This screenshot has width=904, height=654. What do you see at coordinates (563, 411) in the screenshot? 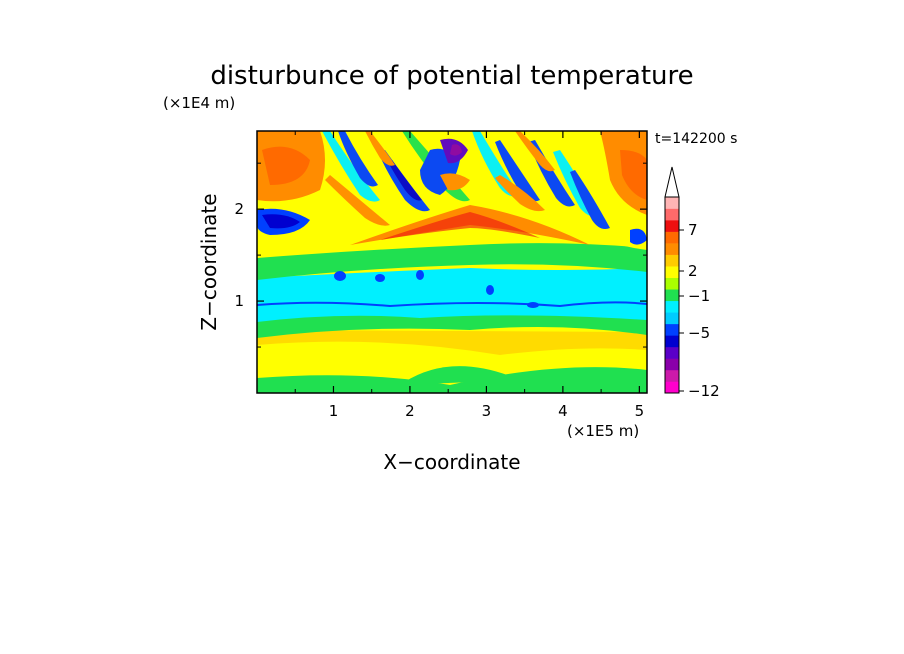
I see `x-tick-label: 4` at bounding box center [563, 411].